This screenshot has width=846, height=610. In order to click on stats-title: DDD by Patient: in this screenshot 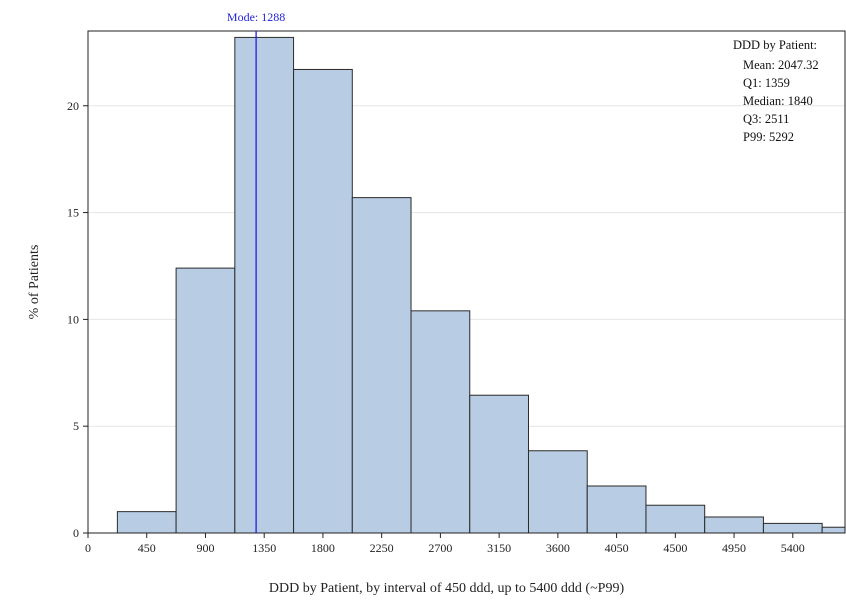, I will do `click(775, 45)`.